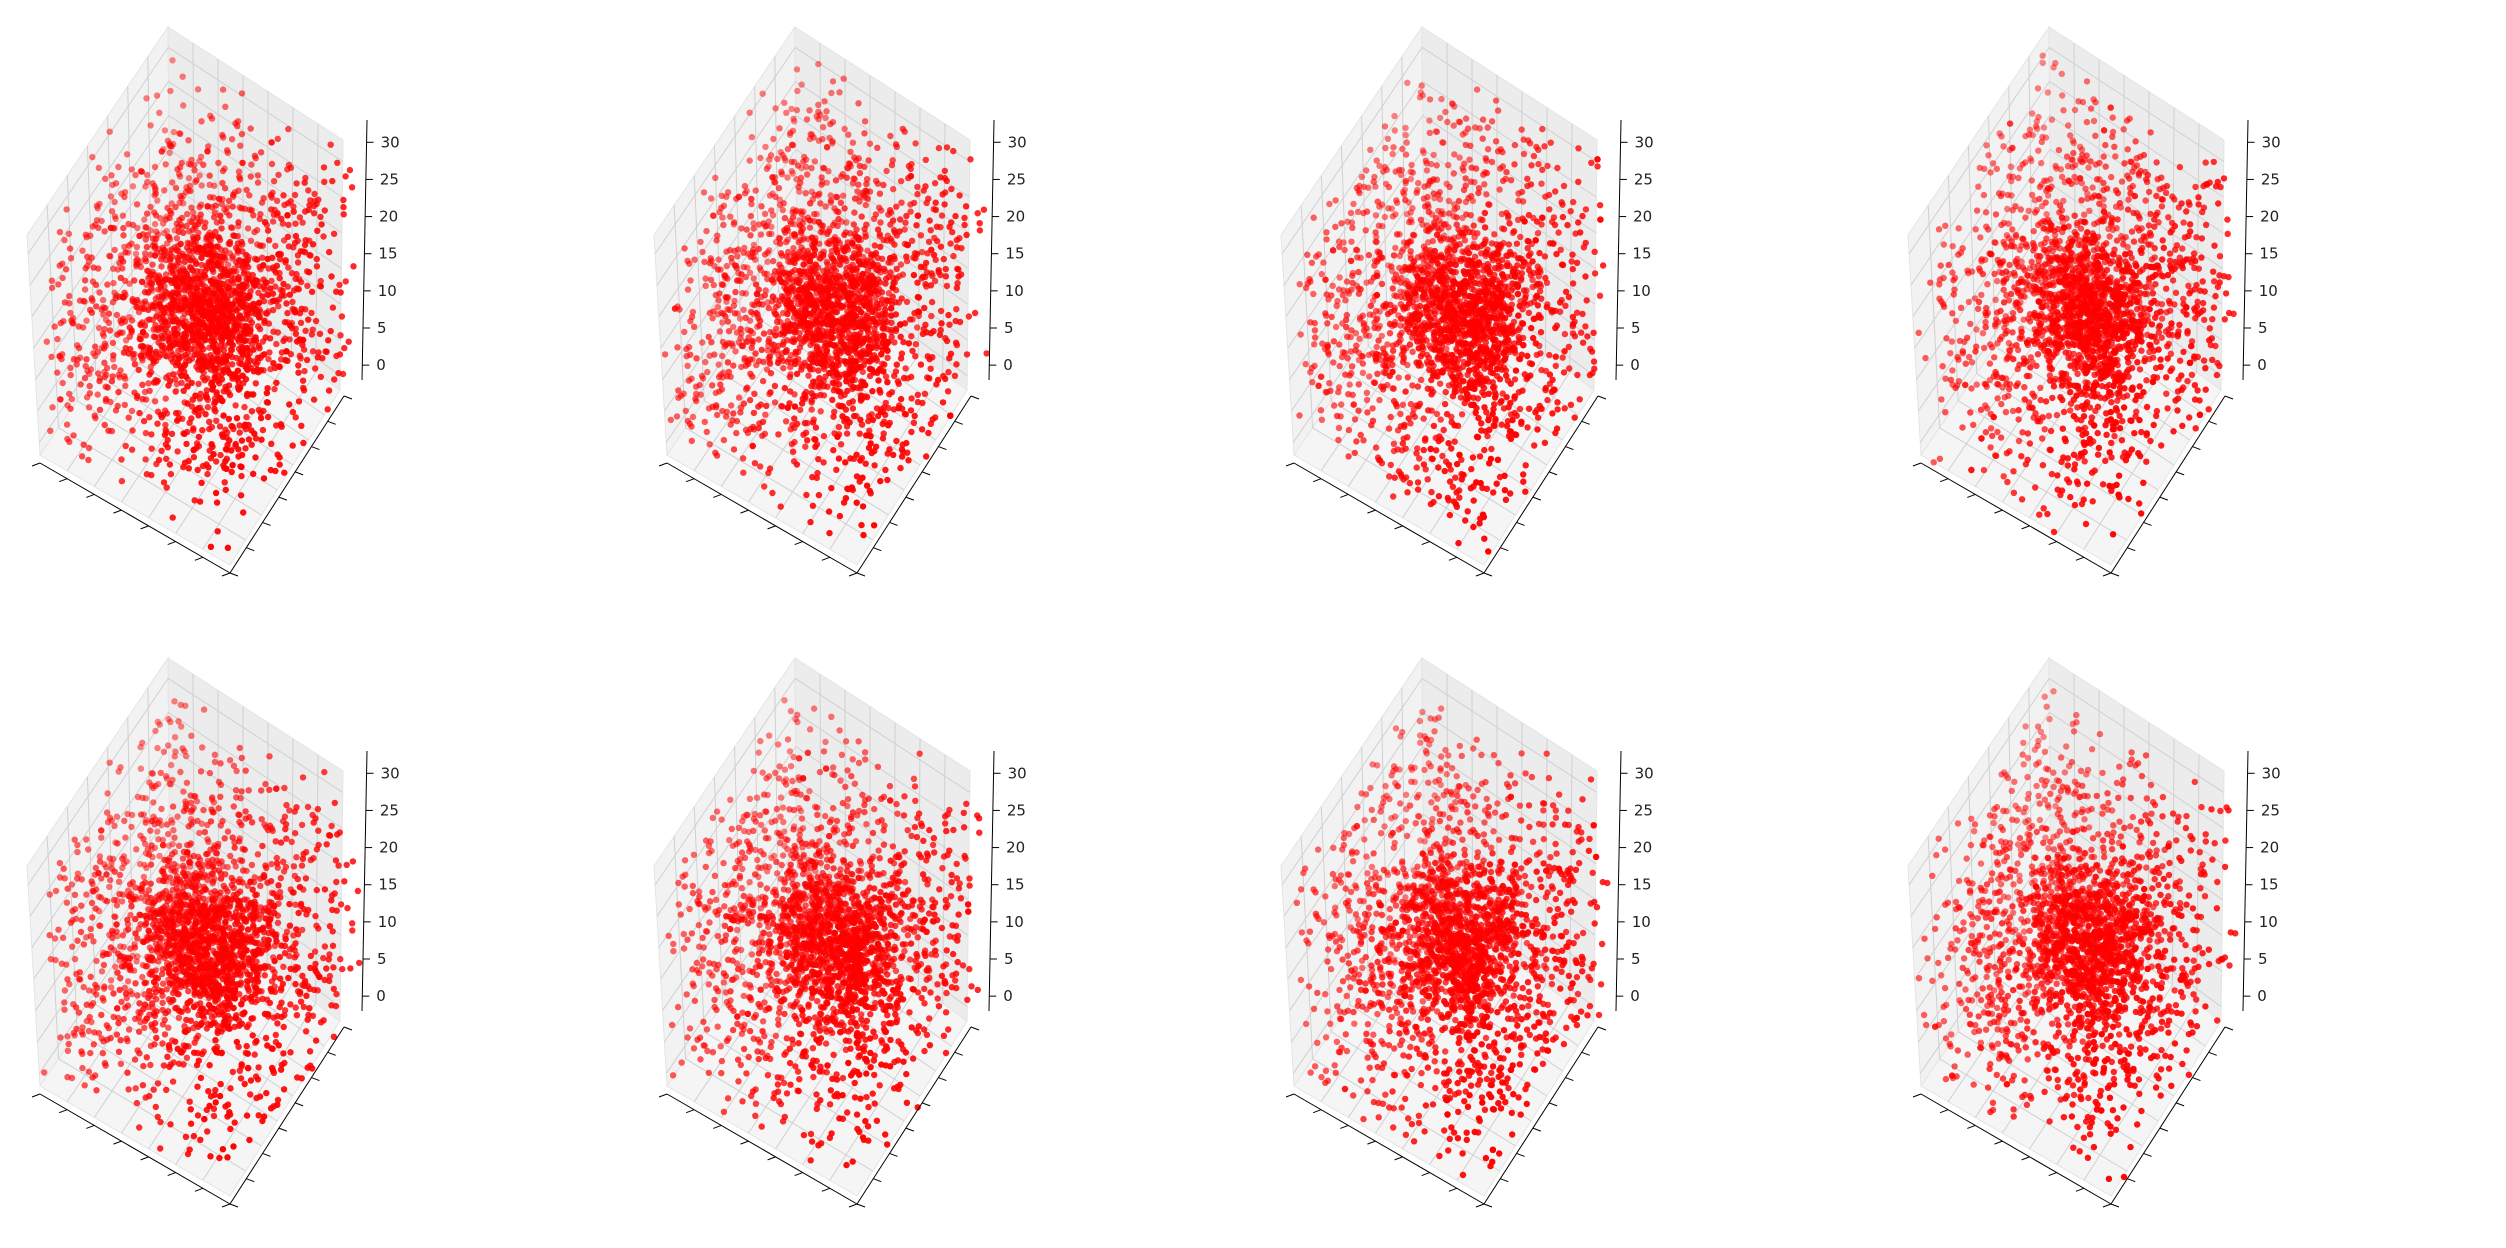 The image size is (2506, 1248). What do you see at coordinates (169, 458) in the screenshot?
I see `floor-gridline` at bounding box center [169, 458].